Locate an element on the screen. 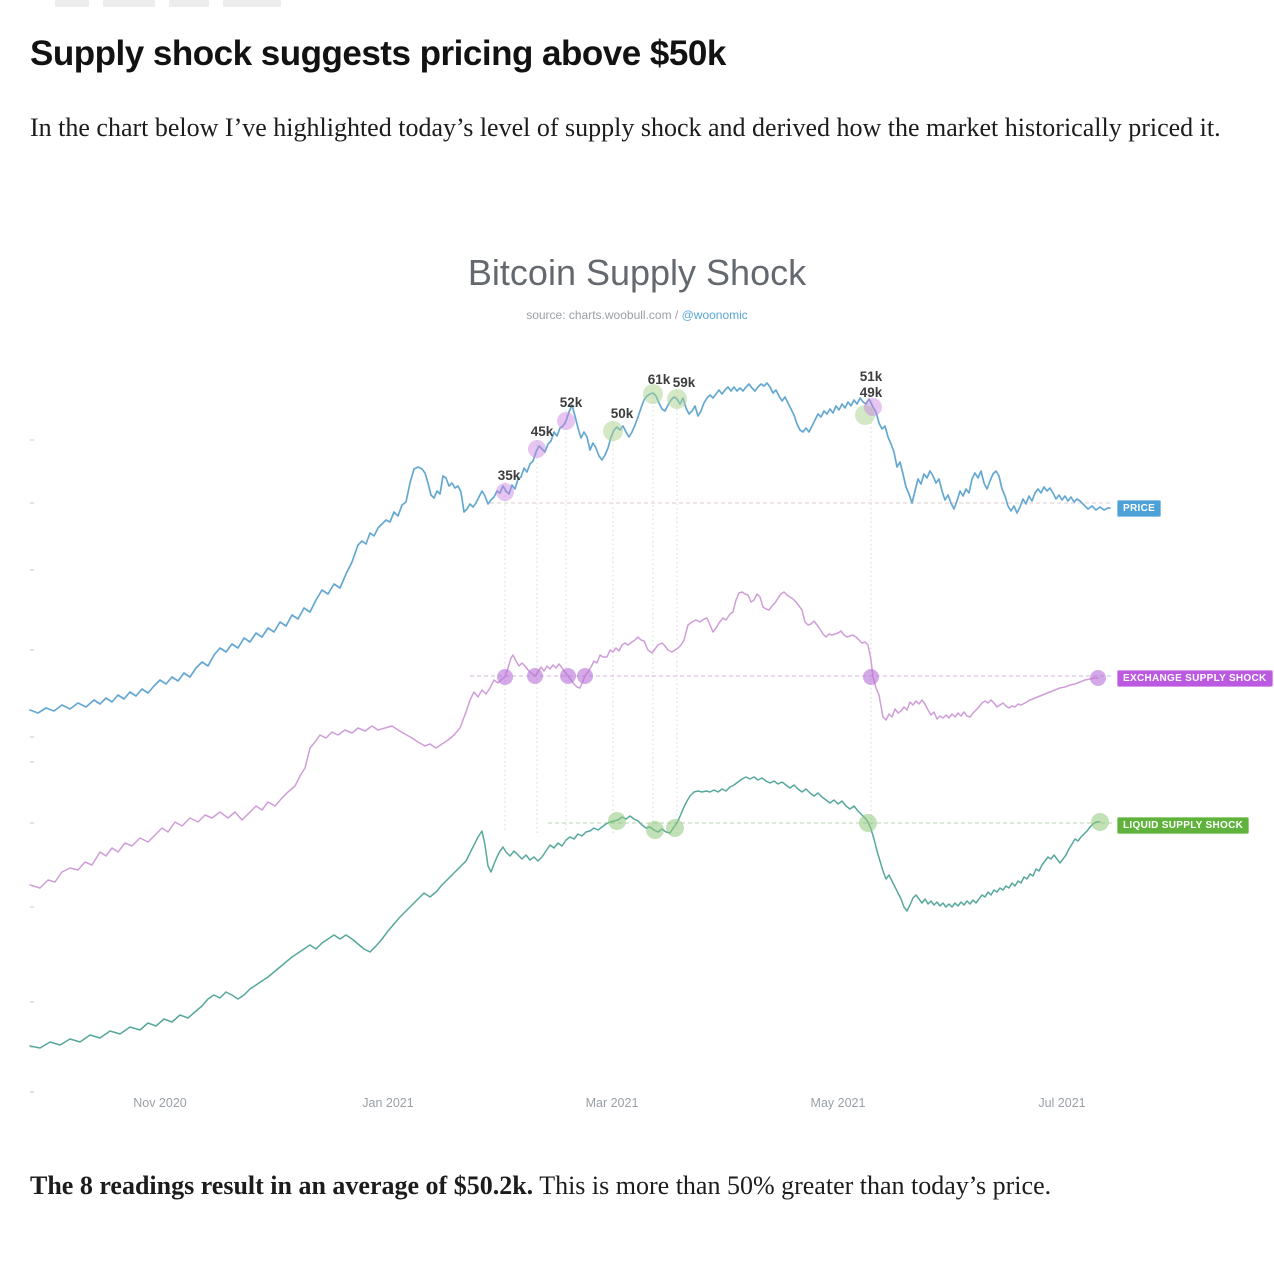  legend-badge-liquid-supply-shock: LIQUID SUPPLY SHOCK is located at coordinates (1183, 825).